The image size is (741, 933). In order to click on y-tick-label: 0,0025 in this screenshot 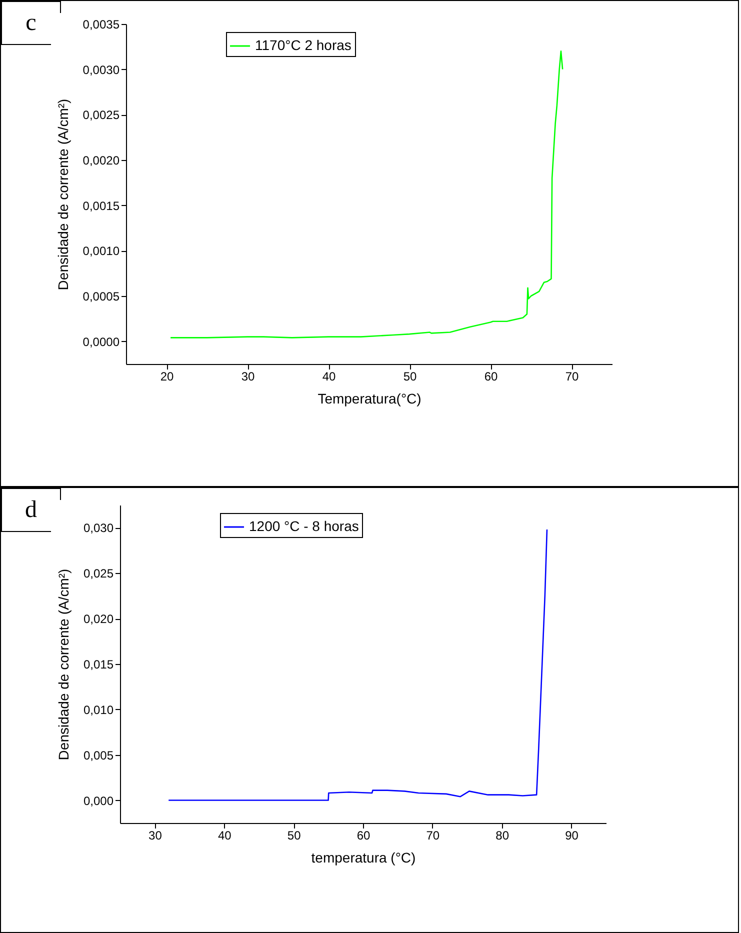, I will do `click(101, 115)`.